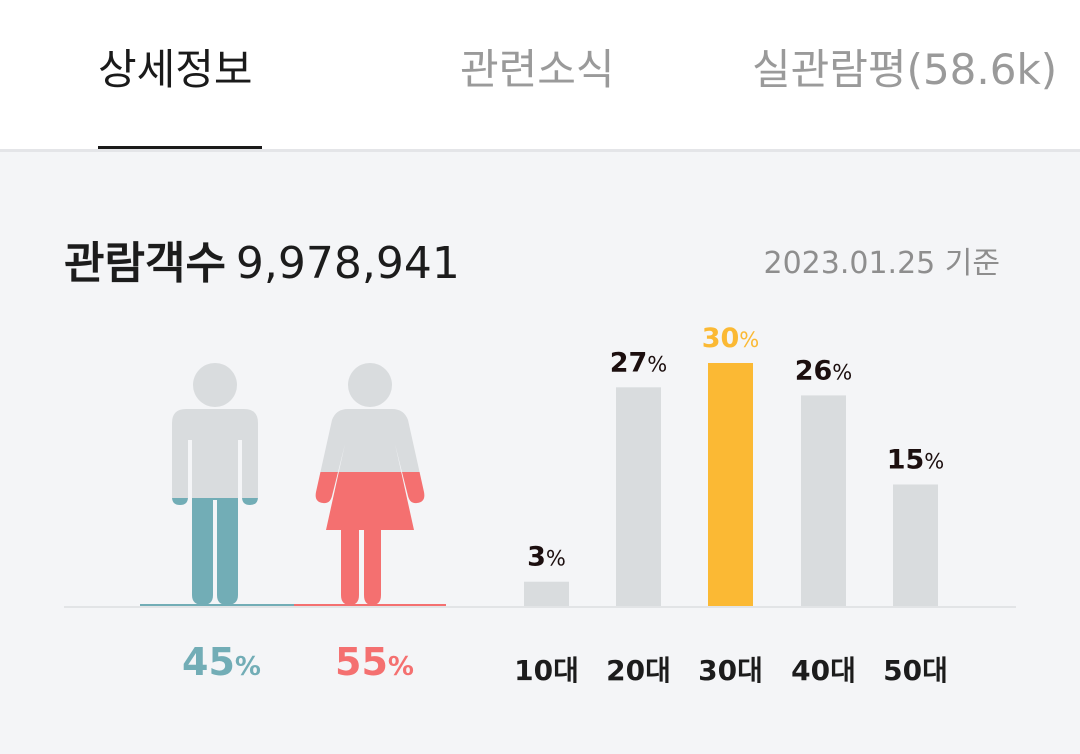 The height and width of the screenshot is (754, 1080). I want to click on active-tab-indicator, so click(180, 147).